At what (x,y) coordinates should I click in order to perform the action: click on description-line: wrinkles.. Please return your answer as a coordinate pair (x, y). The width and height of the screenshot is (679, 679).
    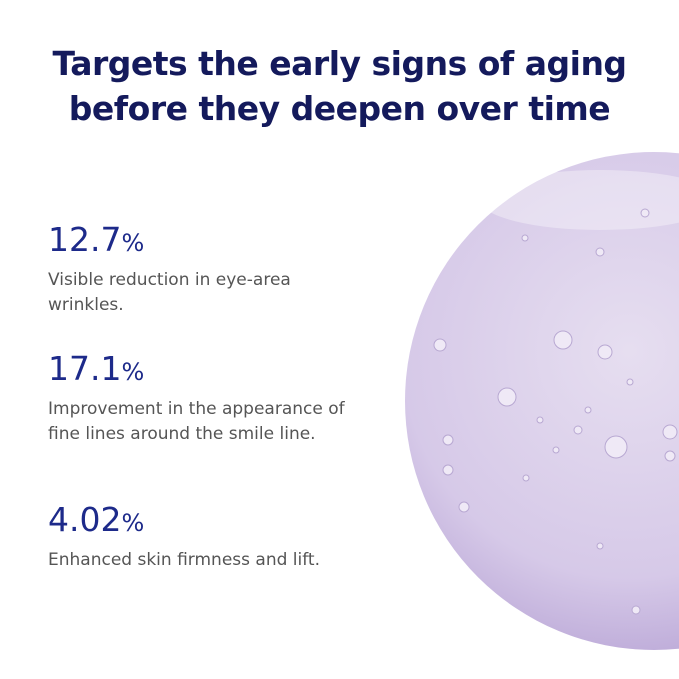
    Looking at the image, I should click on (86, 305).